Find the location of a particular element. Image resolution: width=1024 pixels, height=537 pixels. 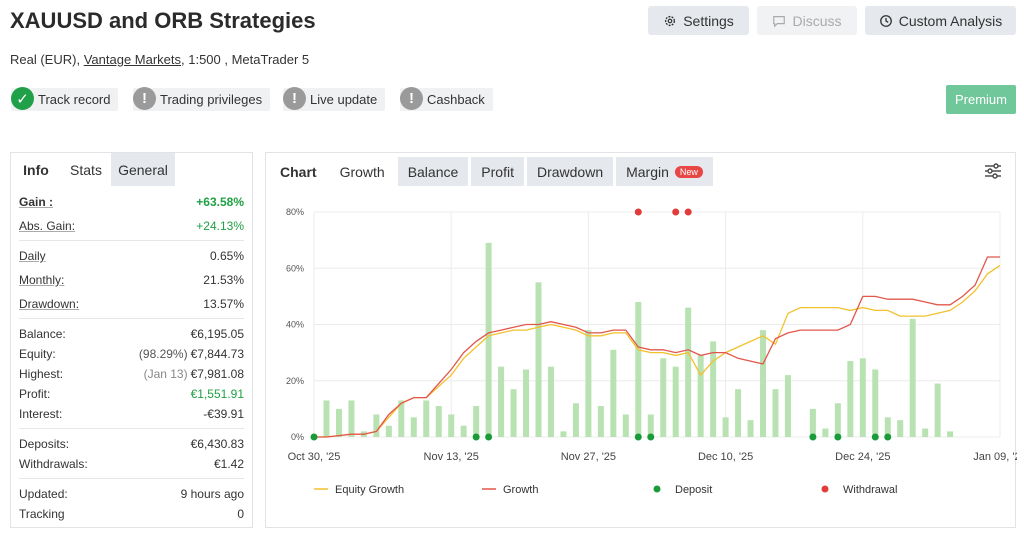

checkmark-icon: ✓ is located at coordinates (22, 98).